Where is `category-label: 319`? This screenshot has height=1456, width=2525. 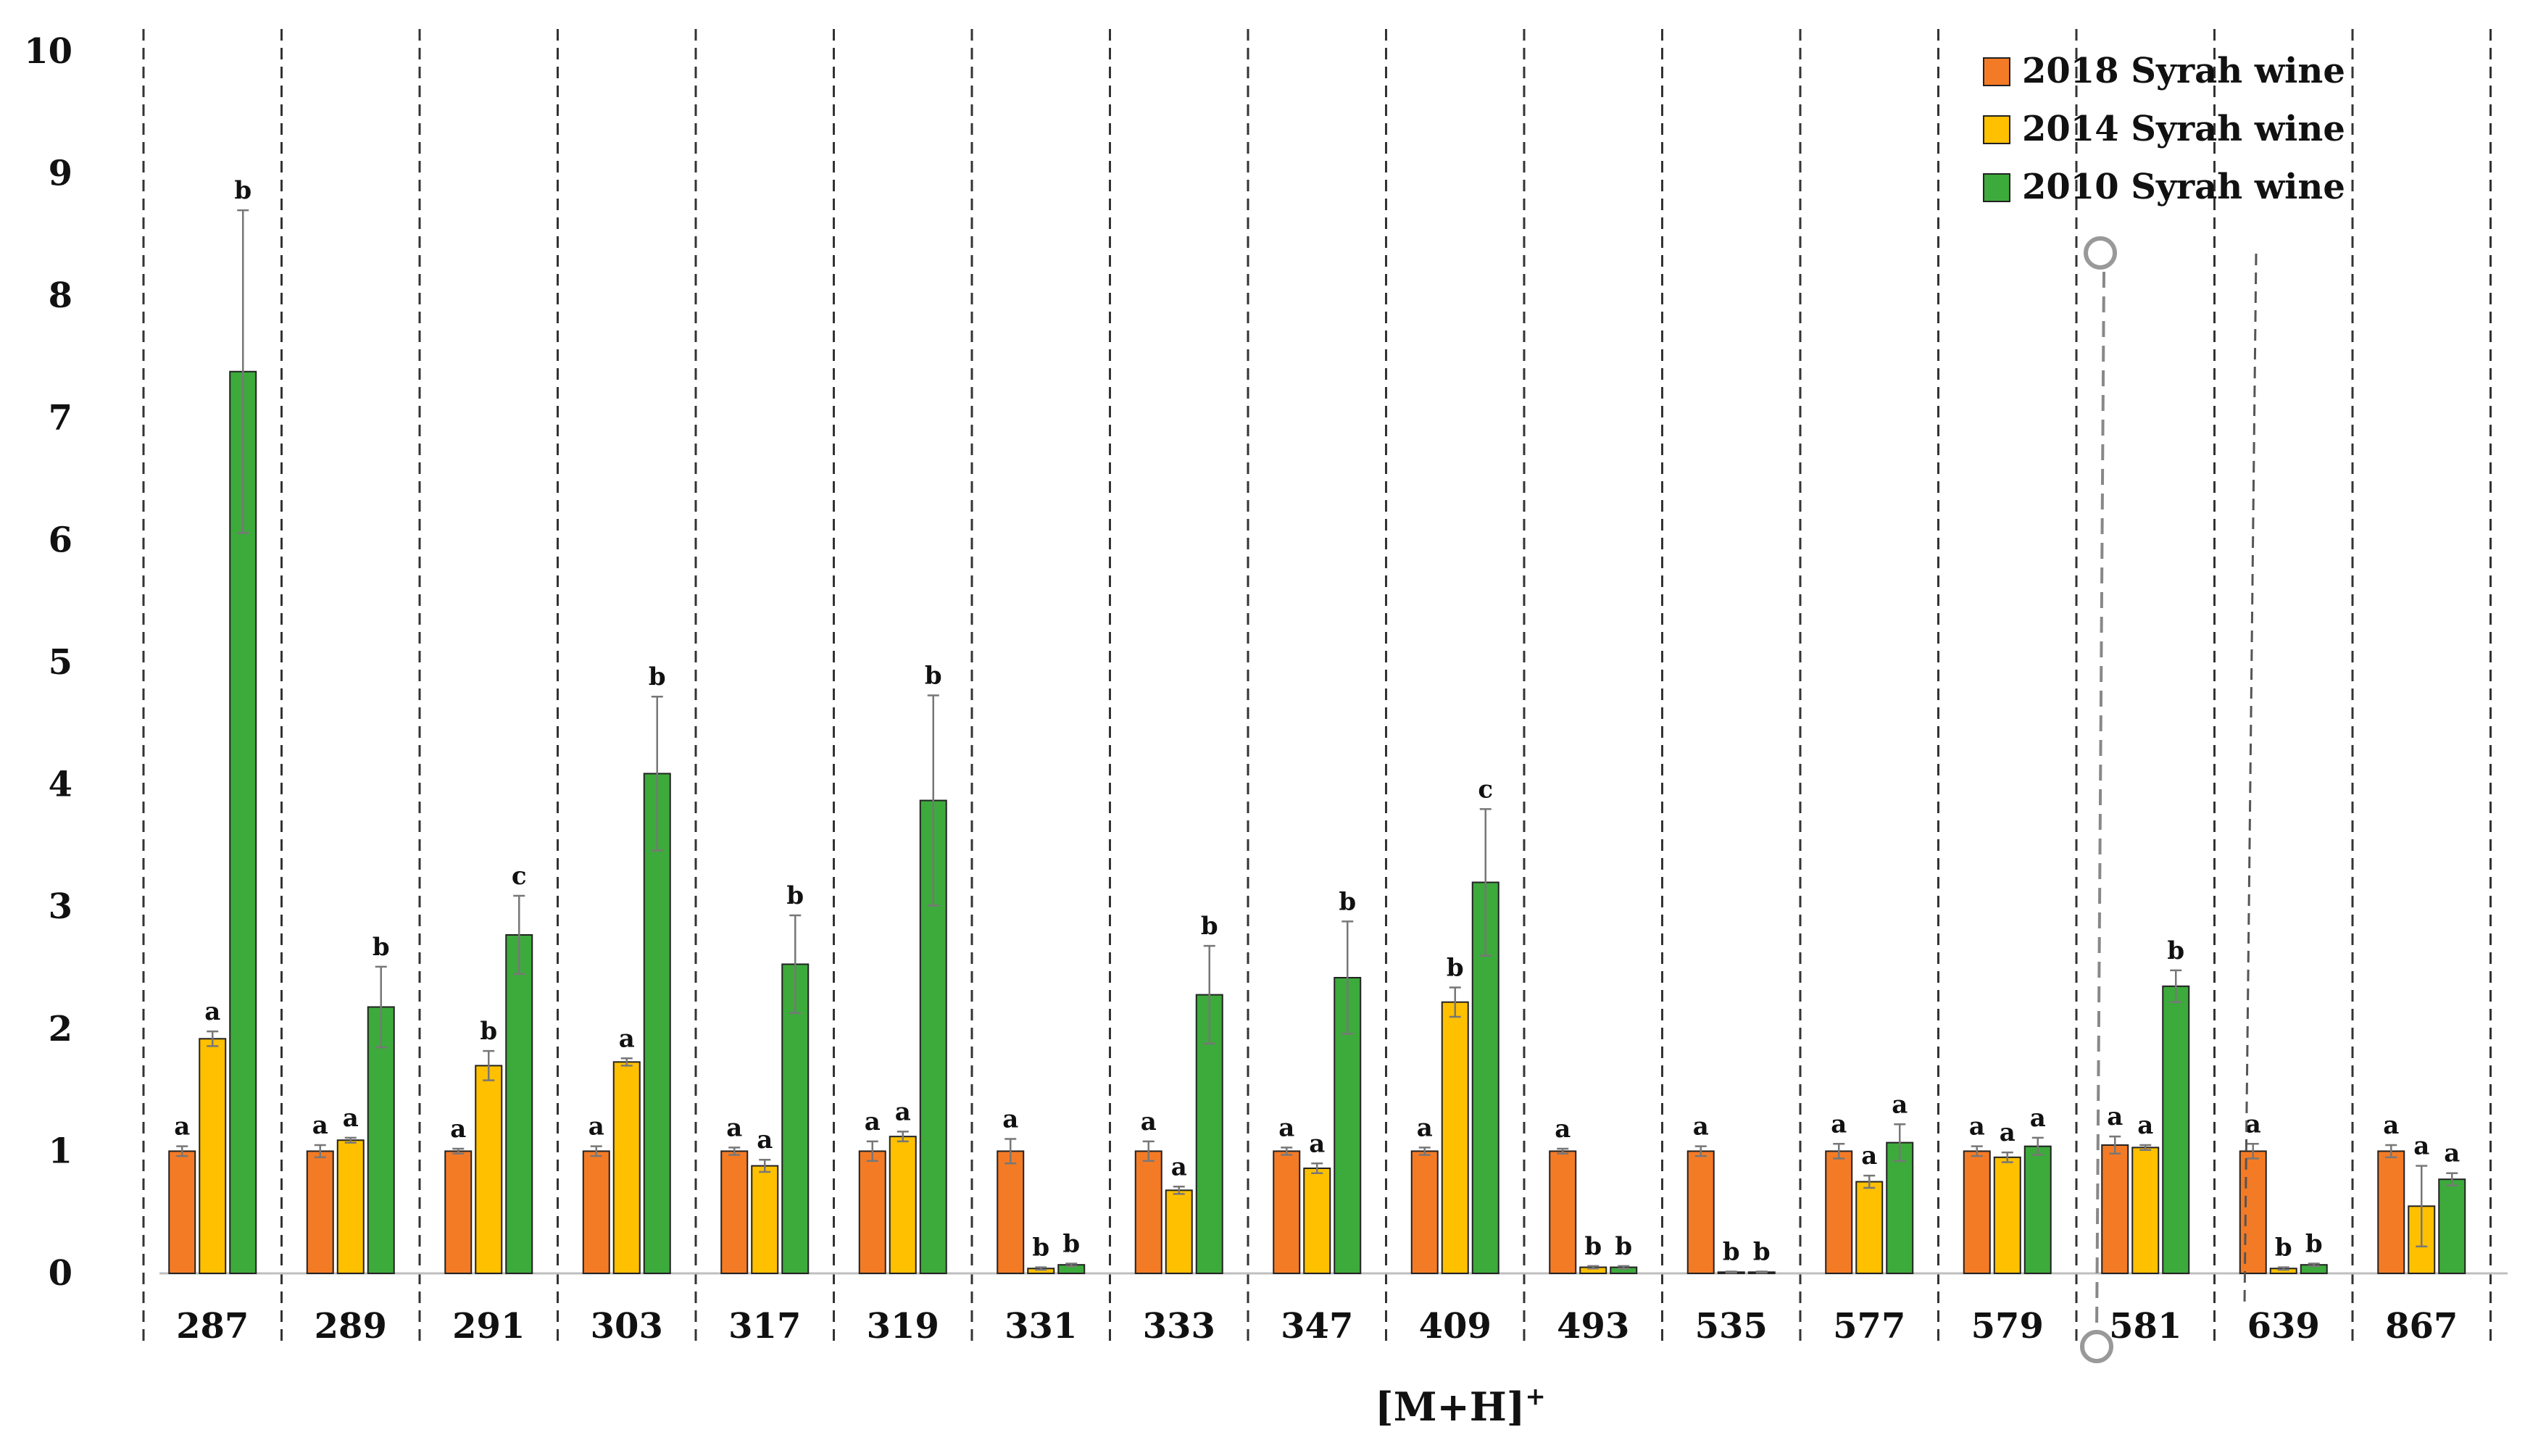
category-label: 319 is located at coordinates (903, 1326).